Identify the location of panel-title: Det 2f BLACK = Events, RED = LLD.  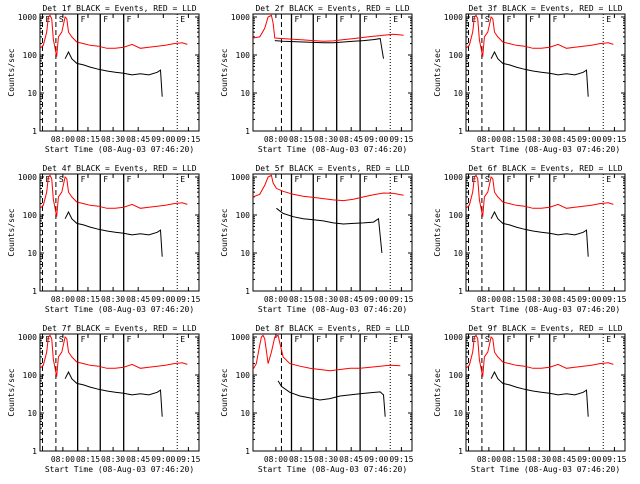
(332, 8).